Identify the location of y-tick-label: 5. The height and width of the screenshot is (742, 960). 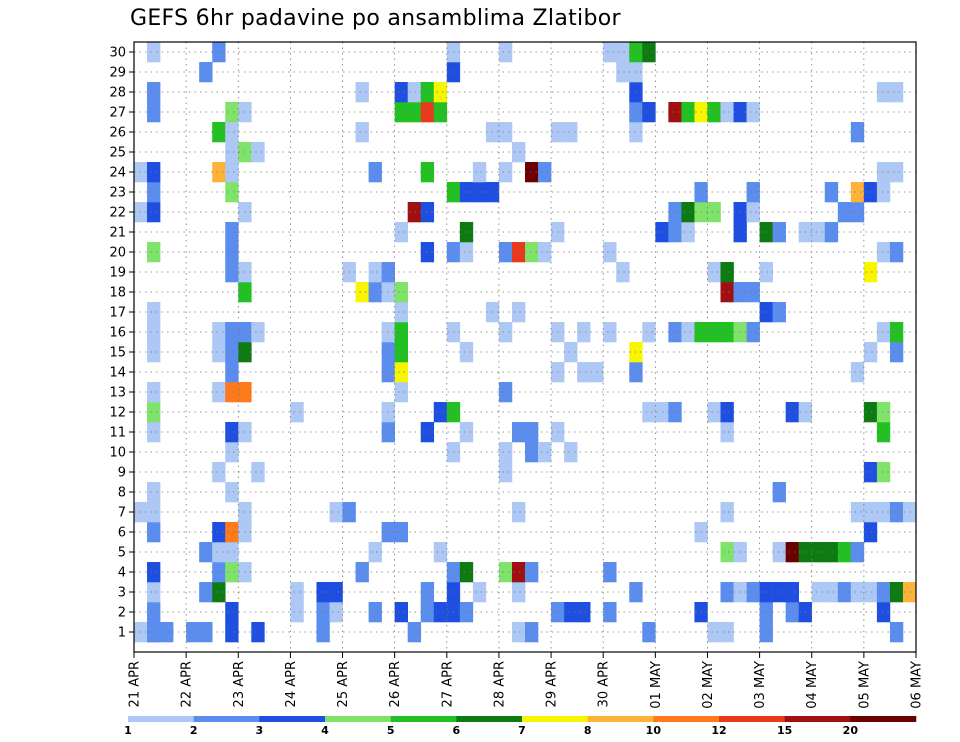
(122, 553).